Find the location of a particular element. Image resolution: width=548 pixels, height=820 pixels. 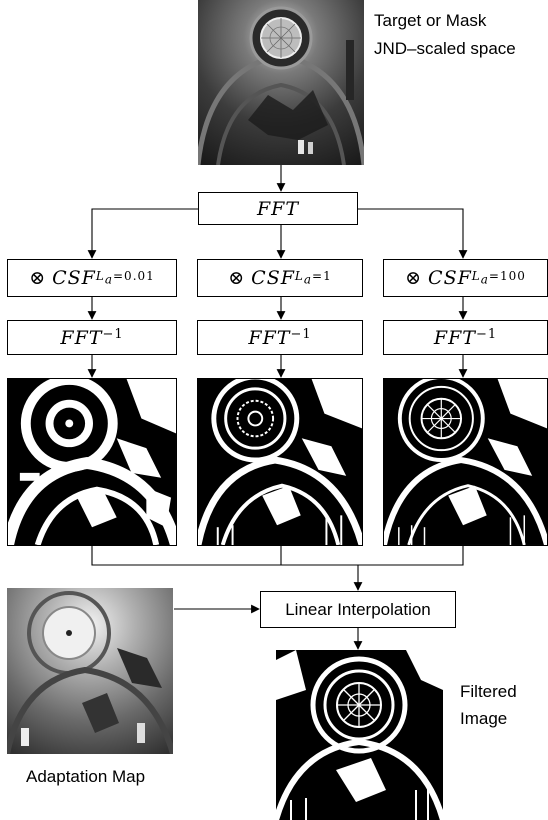

filtered-band-image-mid is located at coordinates (280, 462).